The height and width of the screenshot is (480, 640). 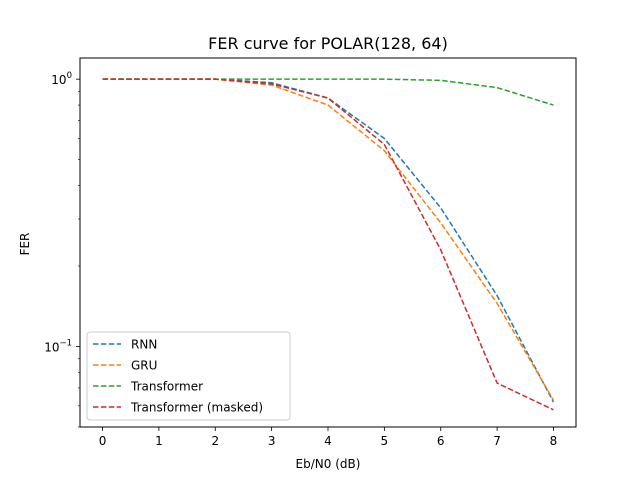 What do you see at coordinates (166, 387) in the screenshot?
I see `legend-label-2: Transformer` at bounding box center [166, 387].